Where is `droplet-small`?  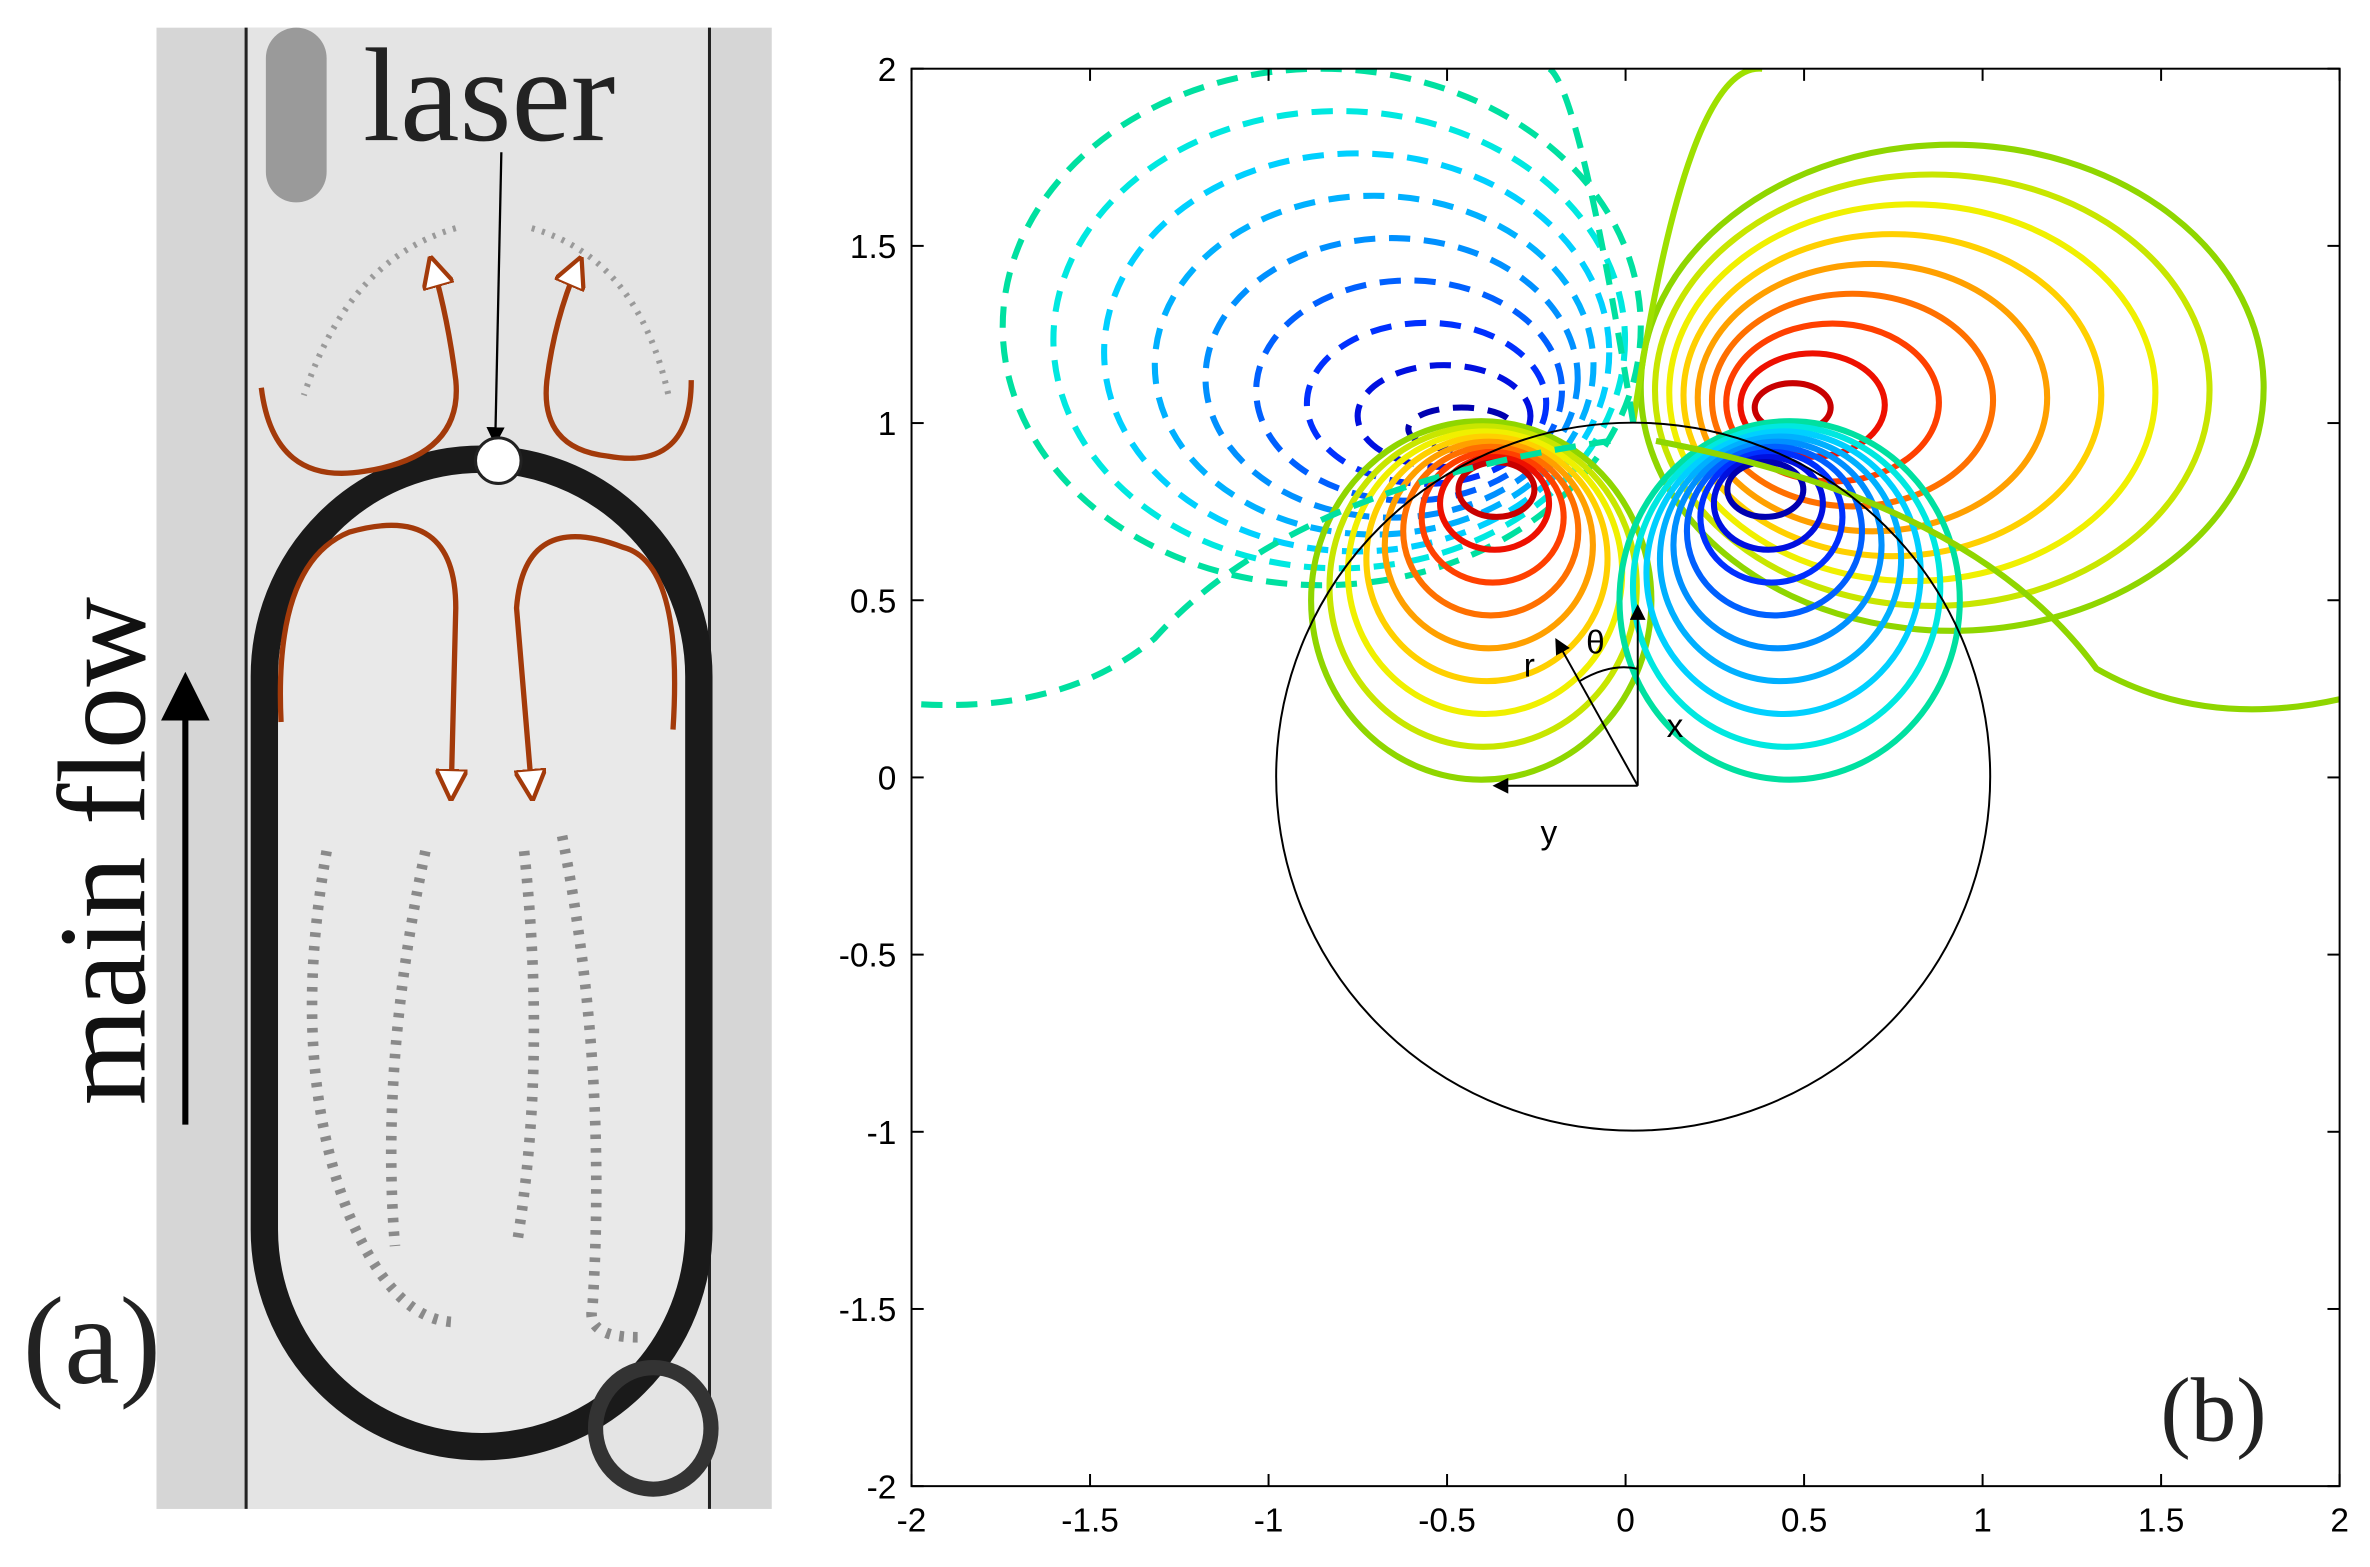 droplet-small is located at coordinates (653, 1428).